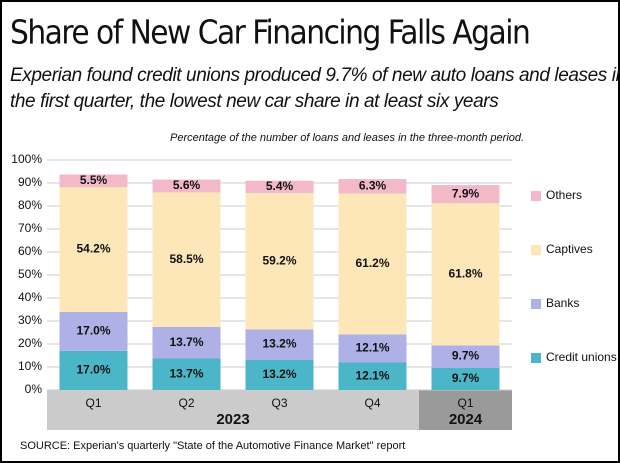 The width and height of the screenshot is (620, 463). Describe the element at coordinates (581, 357) in the screenshot. I see `legend-label: Credit unions` at that location.